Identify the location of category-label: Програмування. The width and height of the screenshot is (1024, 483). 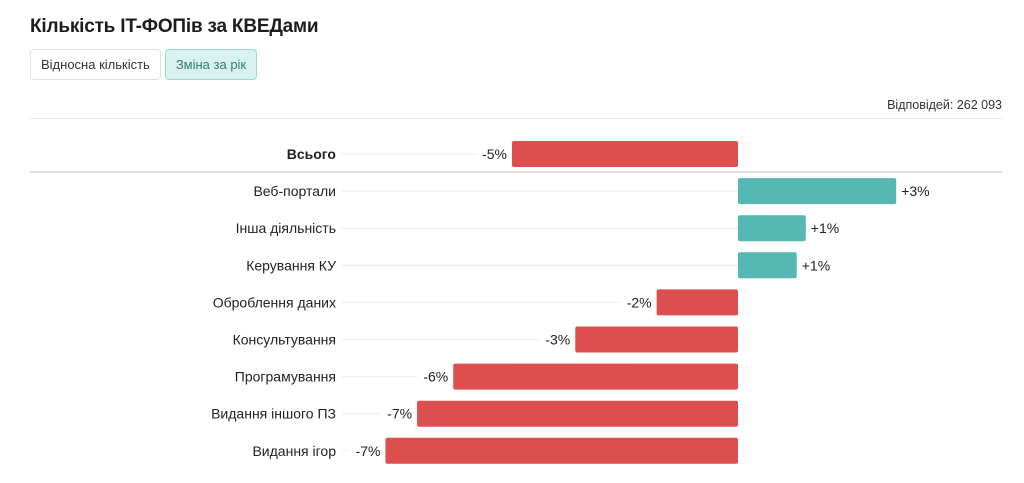
(285, 377).